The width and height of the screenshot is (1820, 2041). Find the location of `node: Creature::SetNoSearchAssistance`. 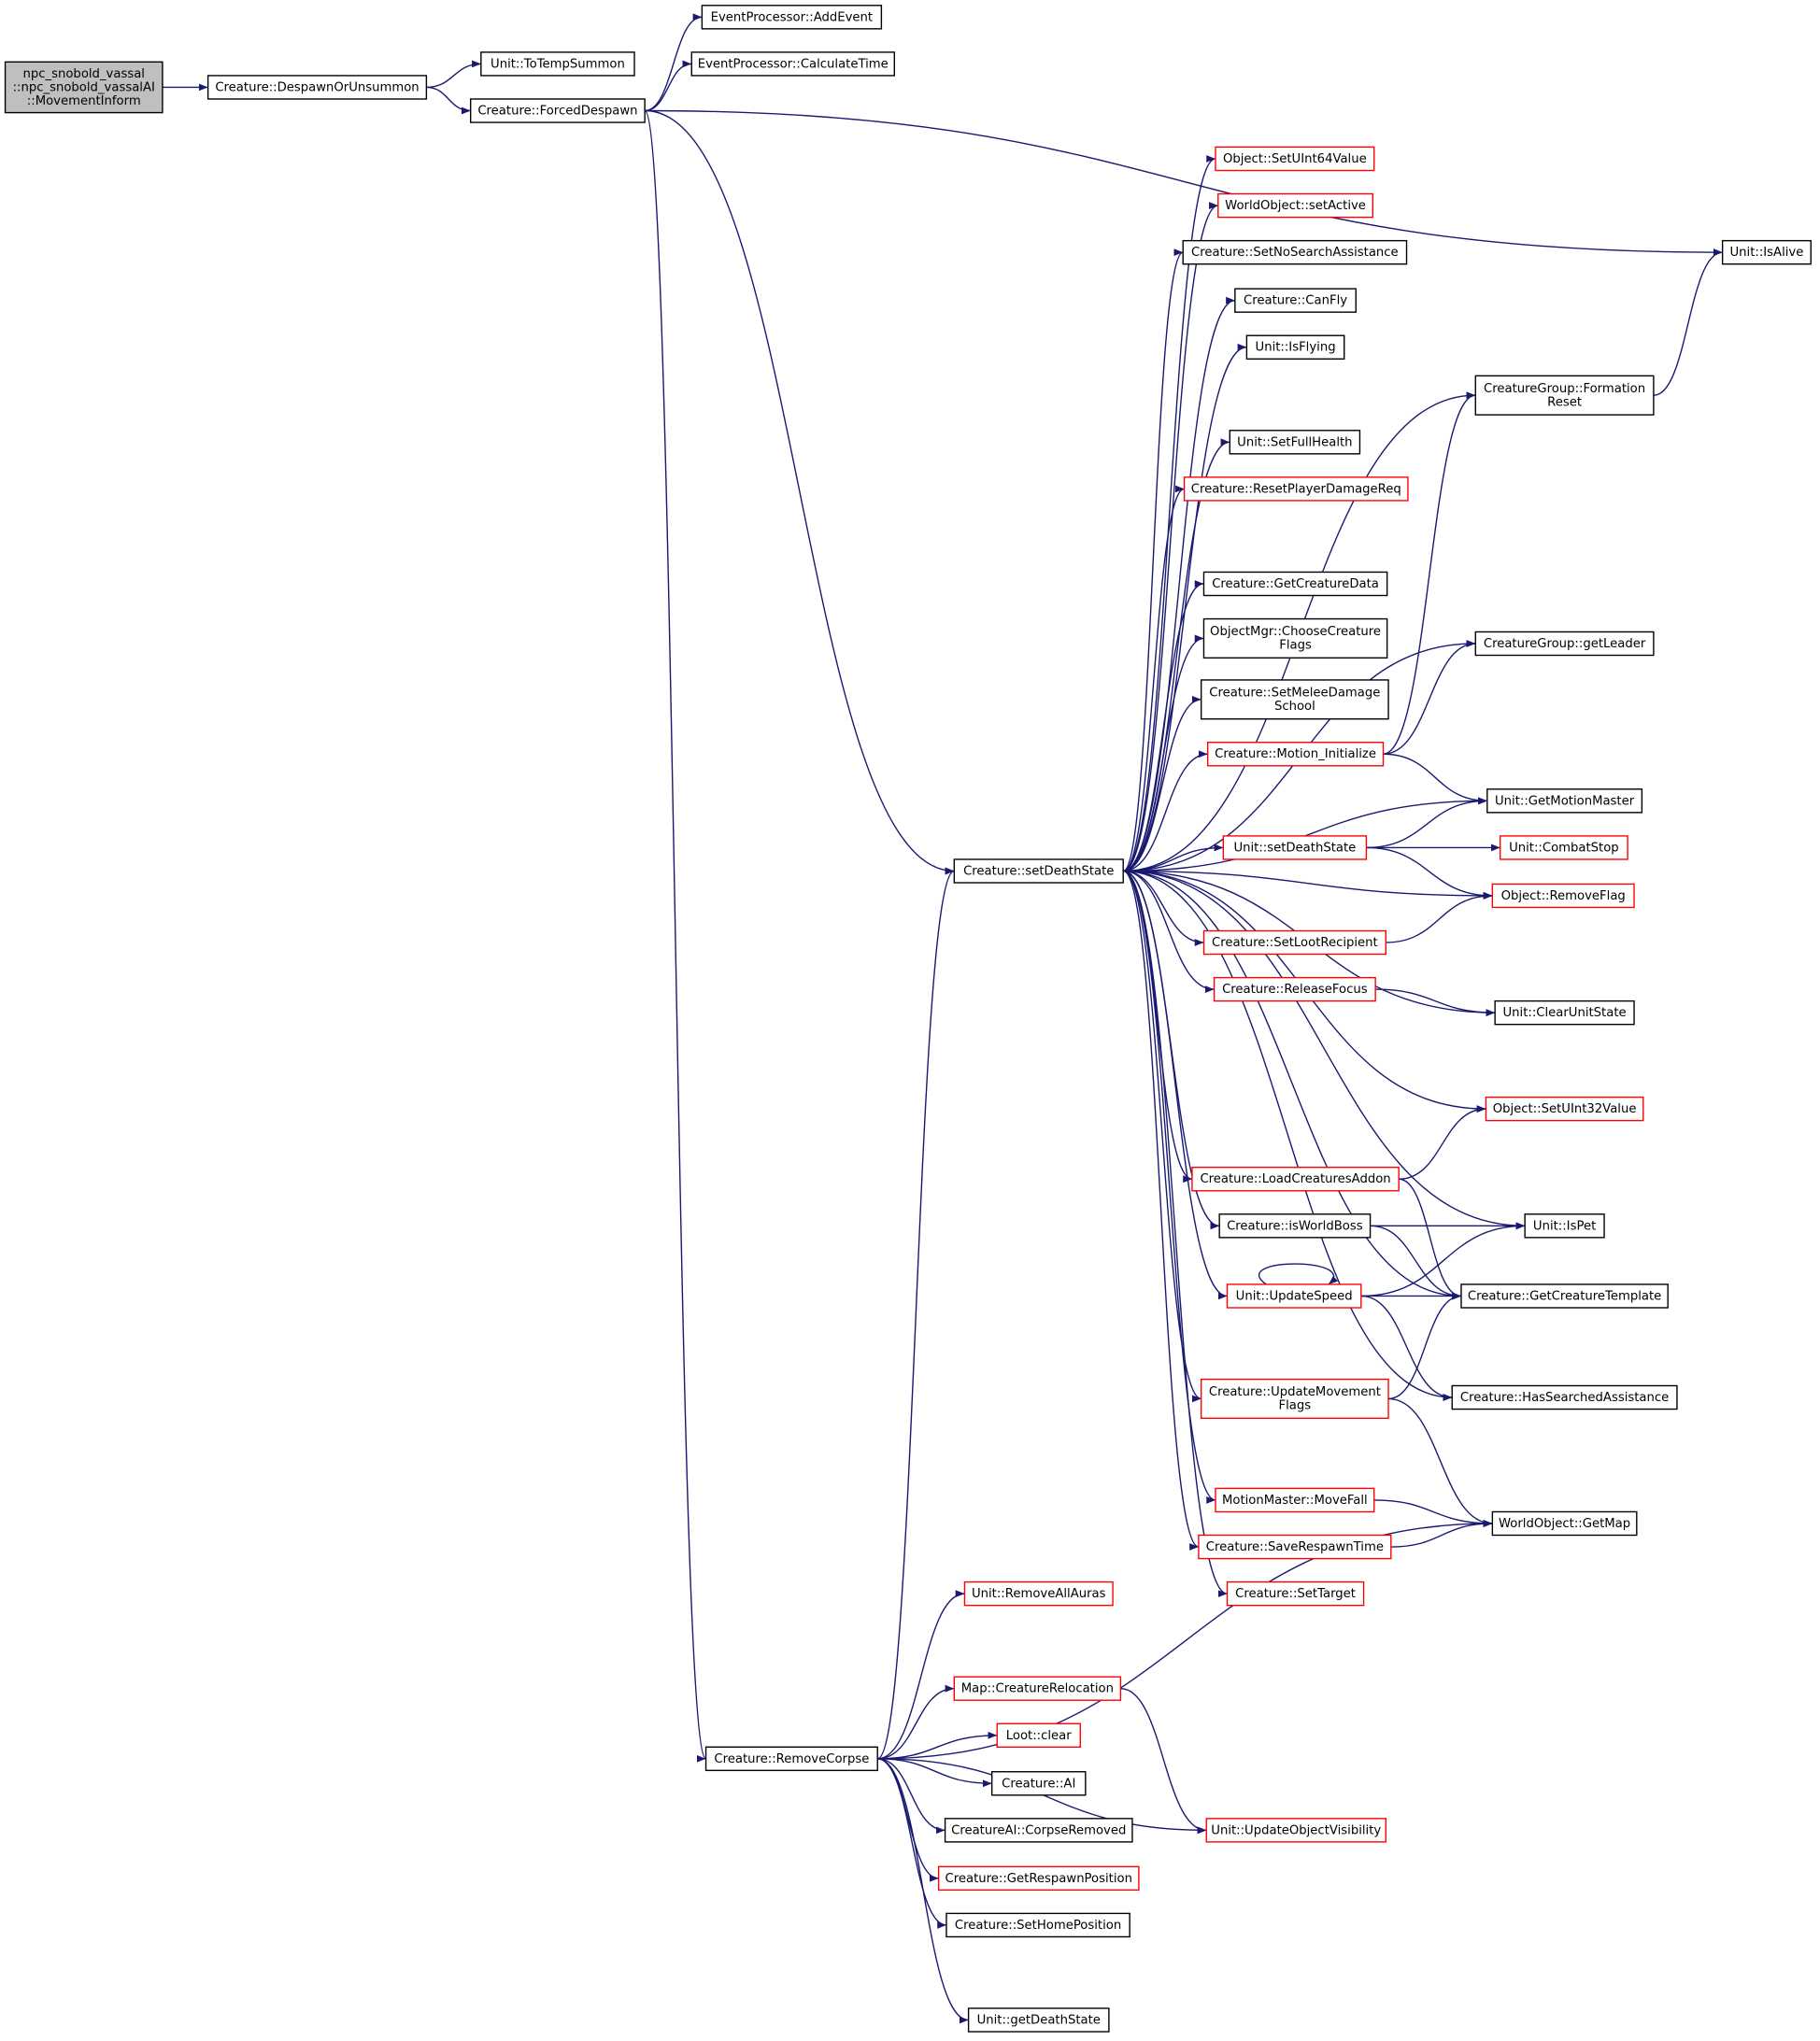

node: Creature::SetNoSearchAssistance is located at coordinates (1295, 252).